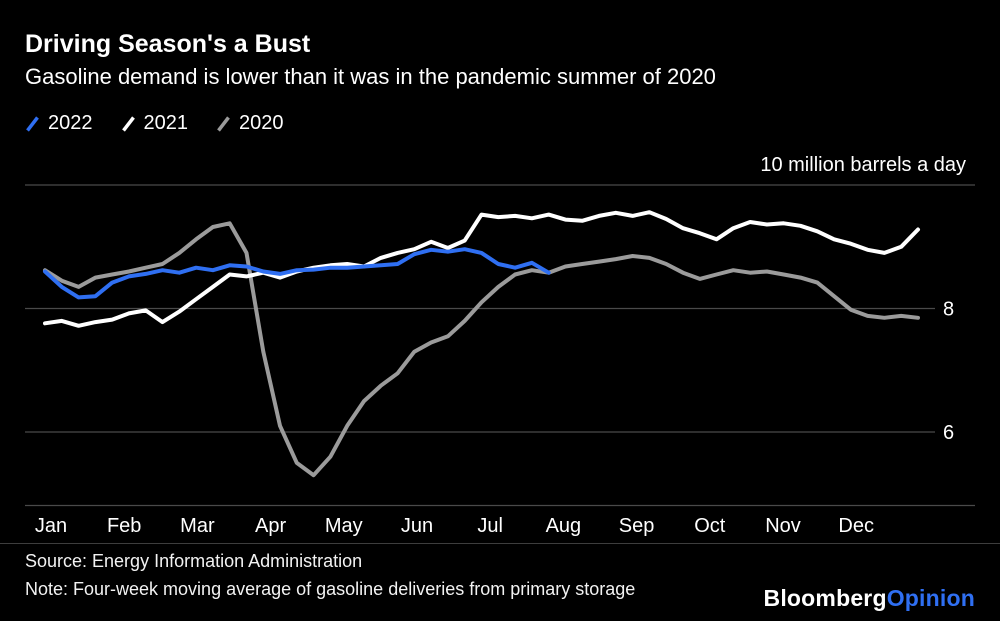 This screenshot has height=621, width=1000. I want to click on chart-title: Driving Season's a Bust, so click(168, 44).